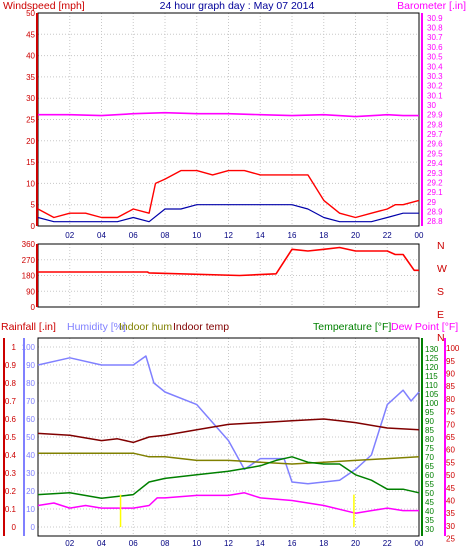  I want to click on baro-tick-29.4: 29.4, so click(435, 163).